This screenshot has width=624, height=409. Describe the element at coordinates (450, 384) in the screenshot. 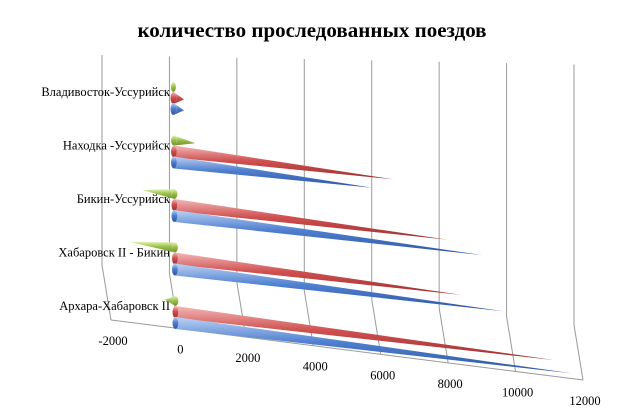

I see `x-tick-label: 8000` at that location.